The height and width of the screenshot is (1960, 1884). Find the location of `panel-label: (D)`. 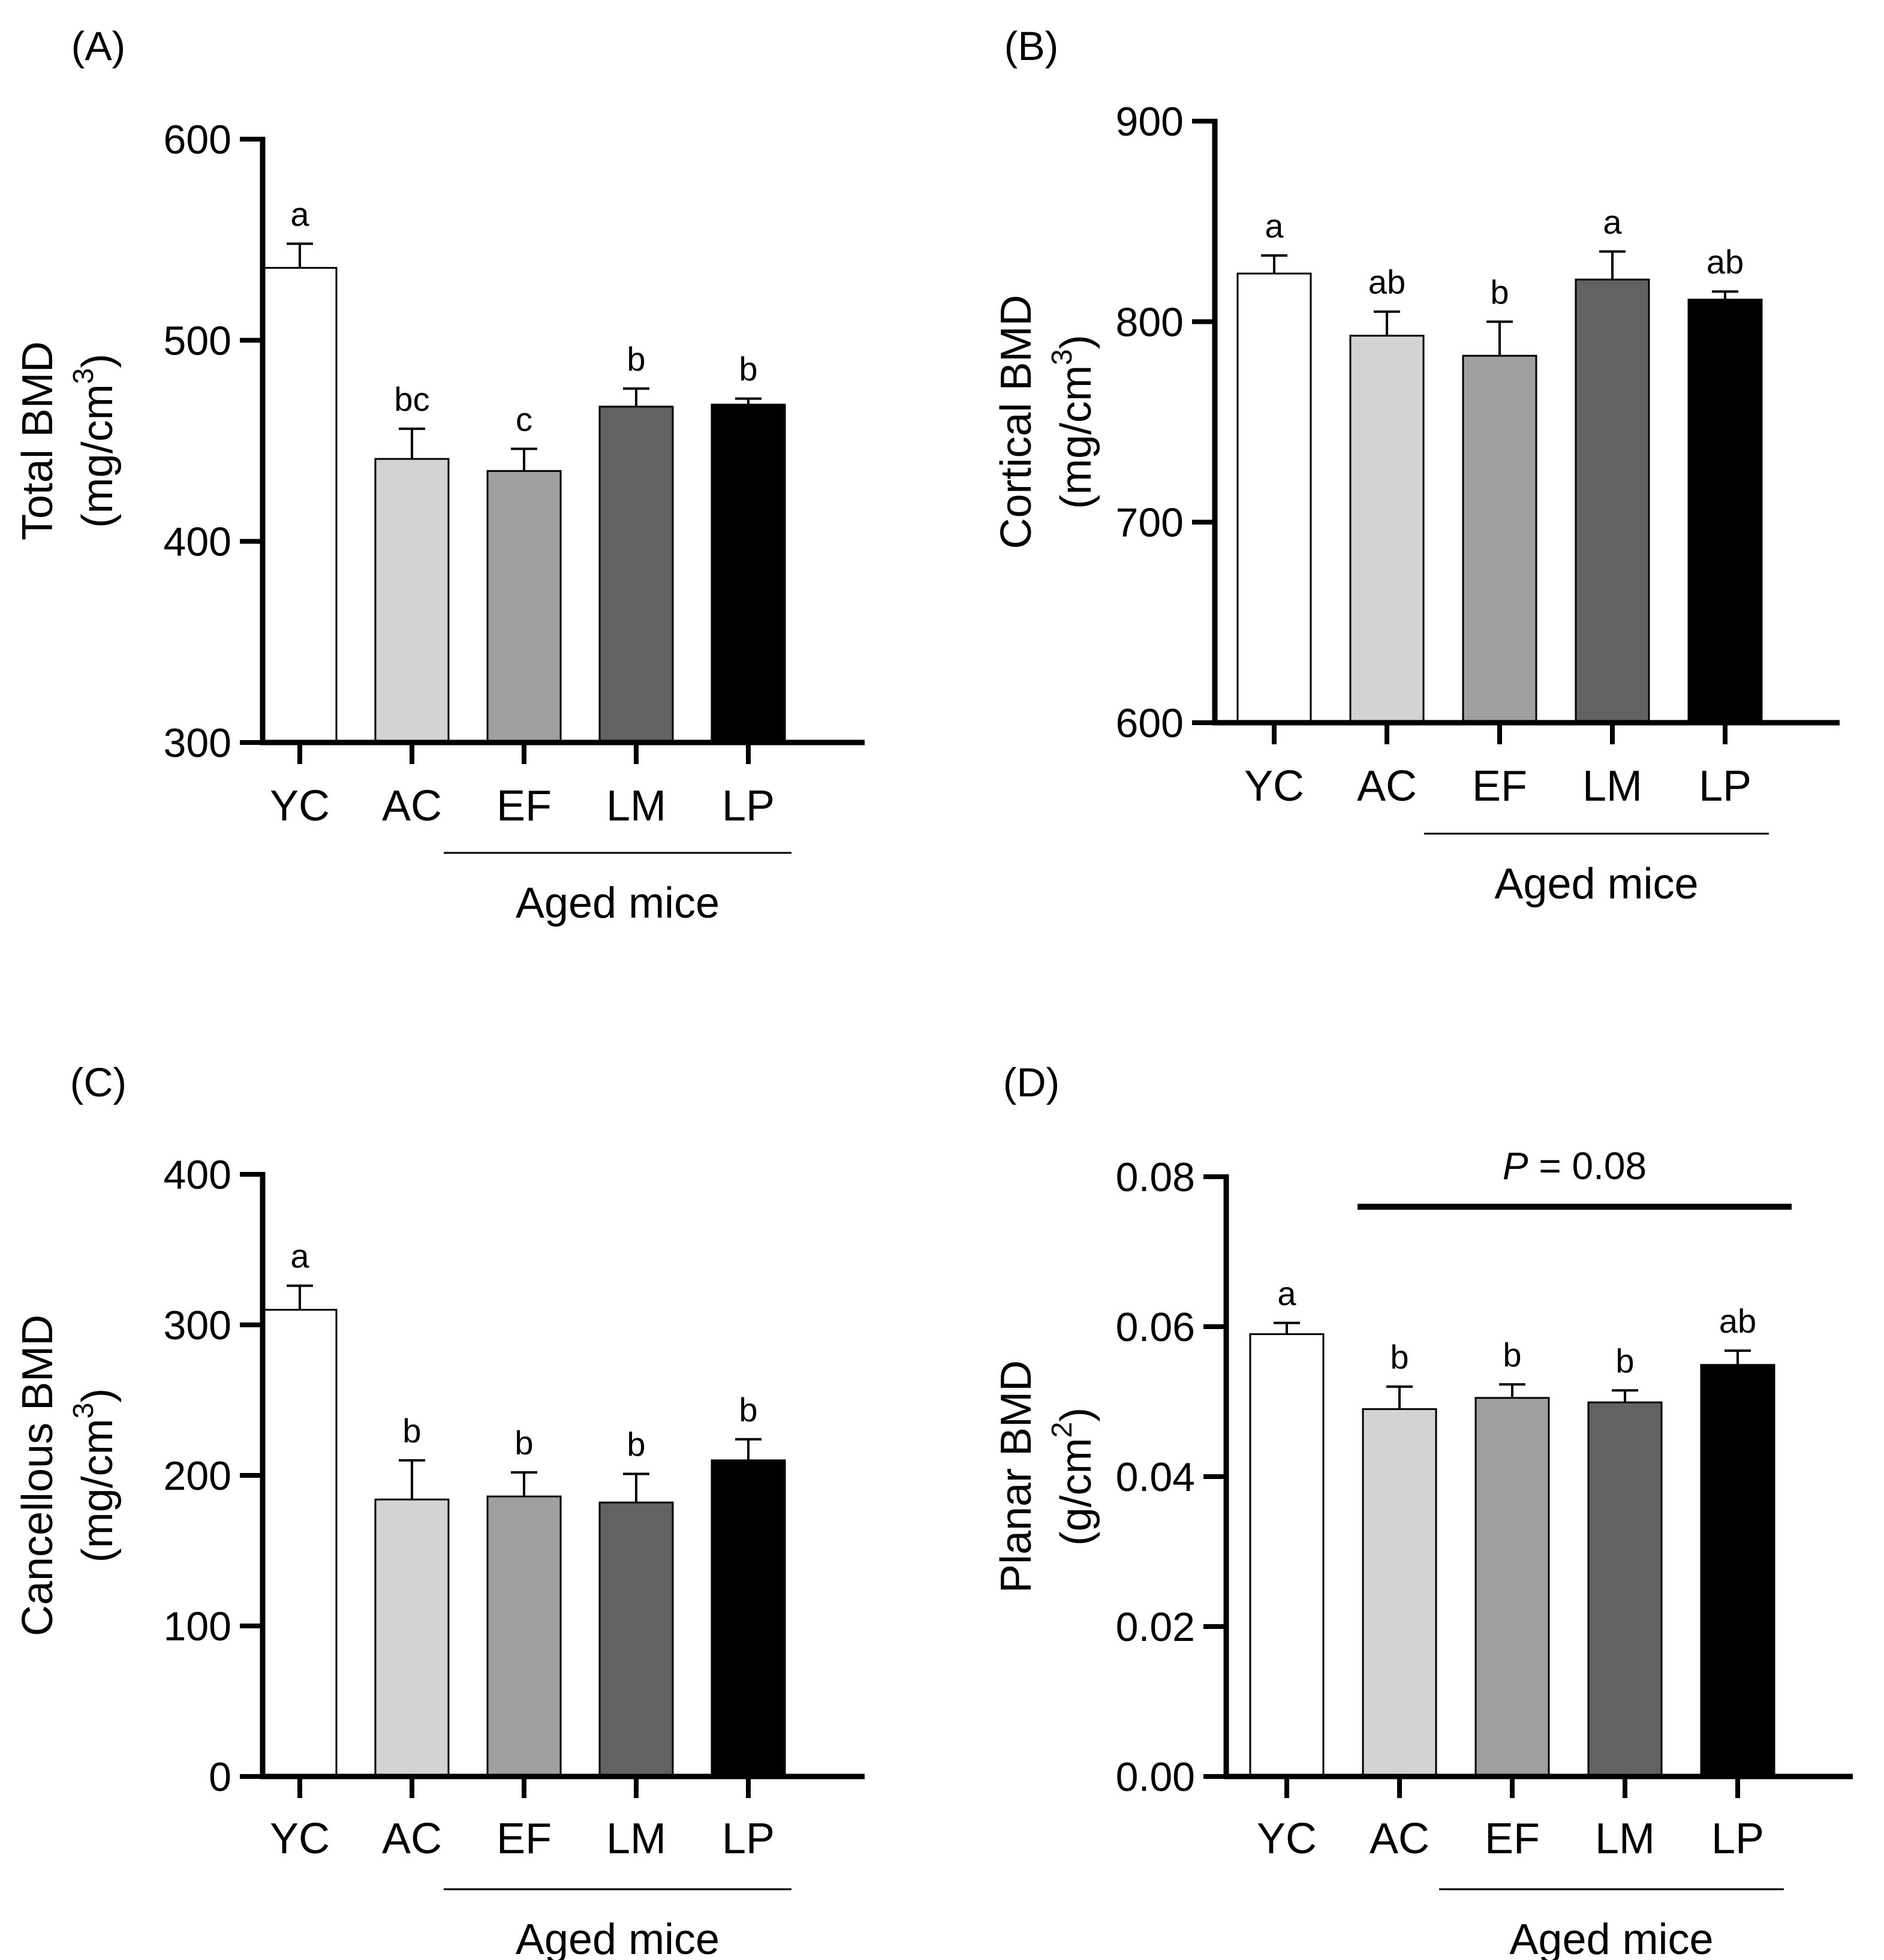

panel-label: (D) is located at coordinates (1031, 1083).